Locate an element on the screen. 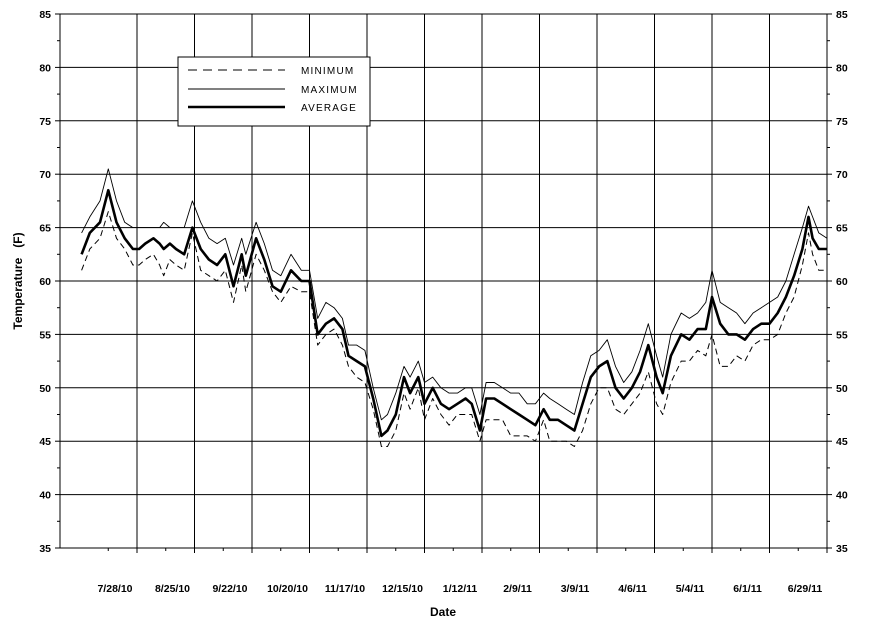  x-tick-label: 8/25/10 is located at coordinates (172, 589).